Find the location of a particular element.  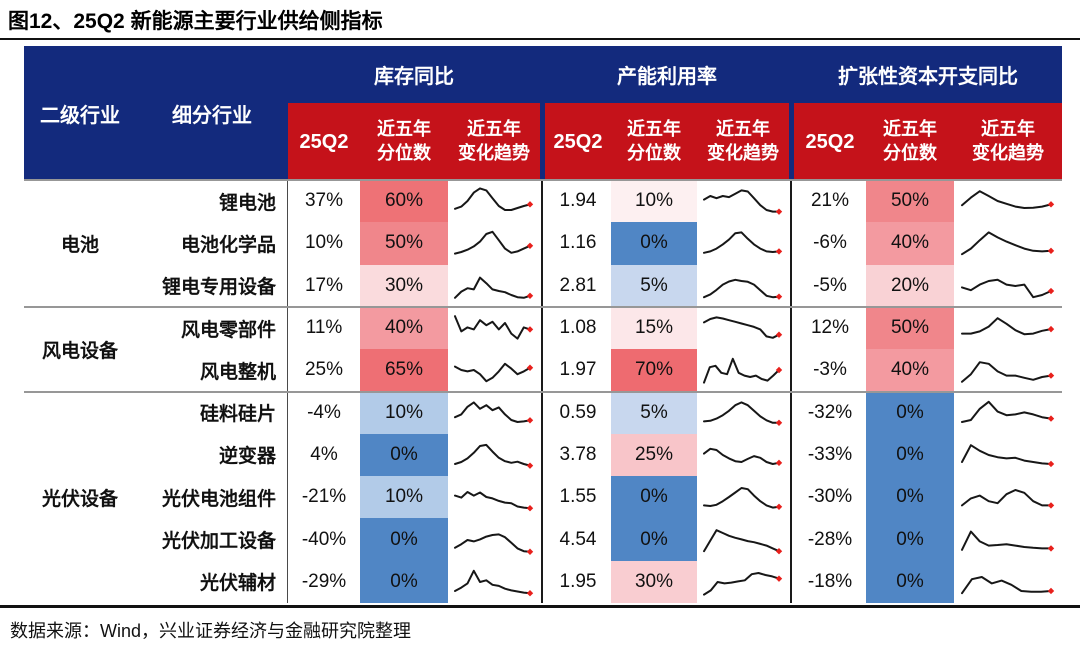

segment-cell: 光伏电池组件 is located at coordinates (218, 499).